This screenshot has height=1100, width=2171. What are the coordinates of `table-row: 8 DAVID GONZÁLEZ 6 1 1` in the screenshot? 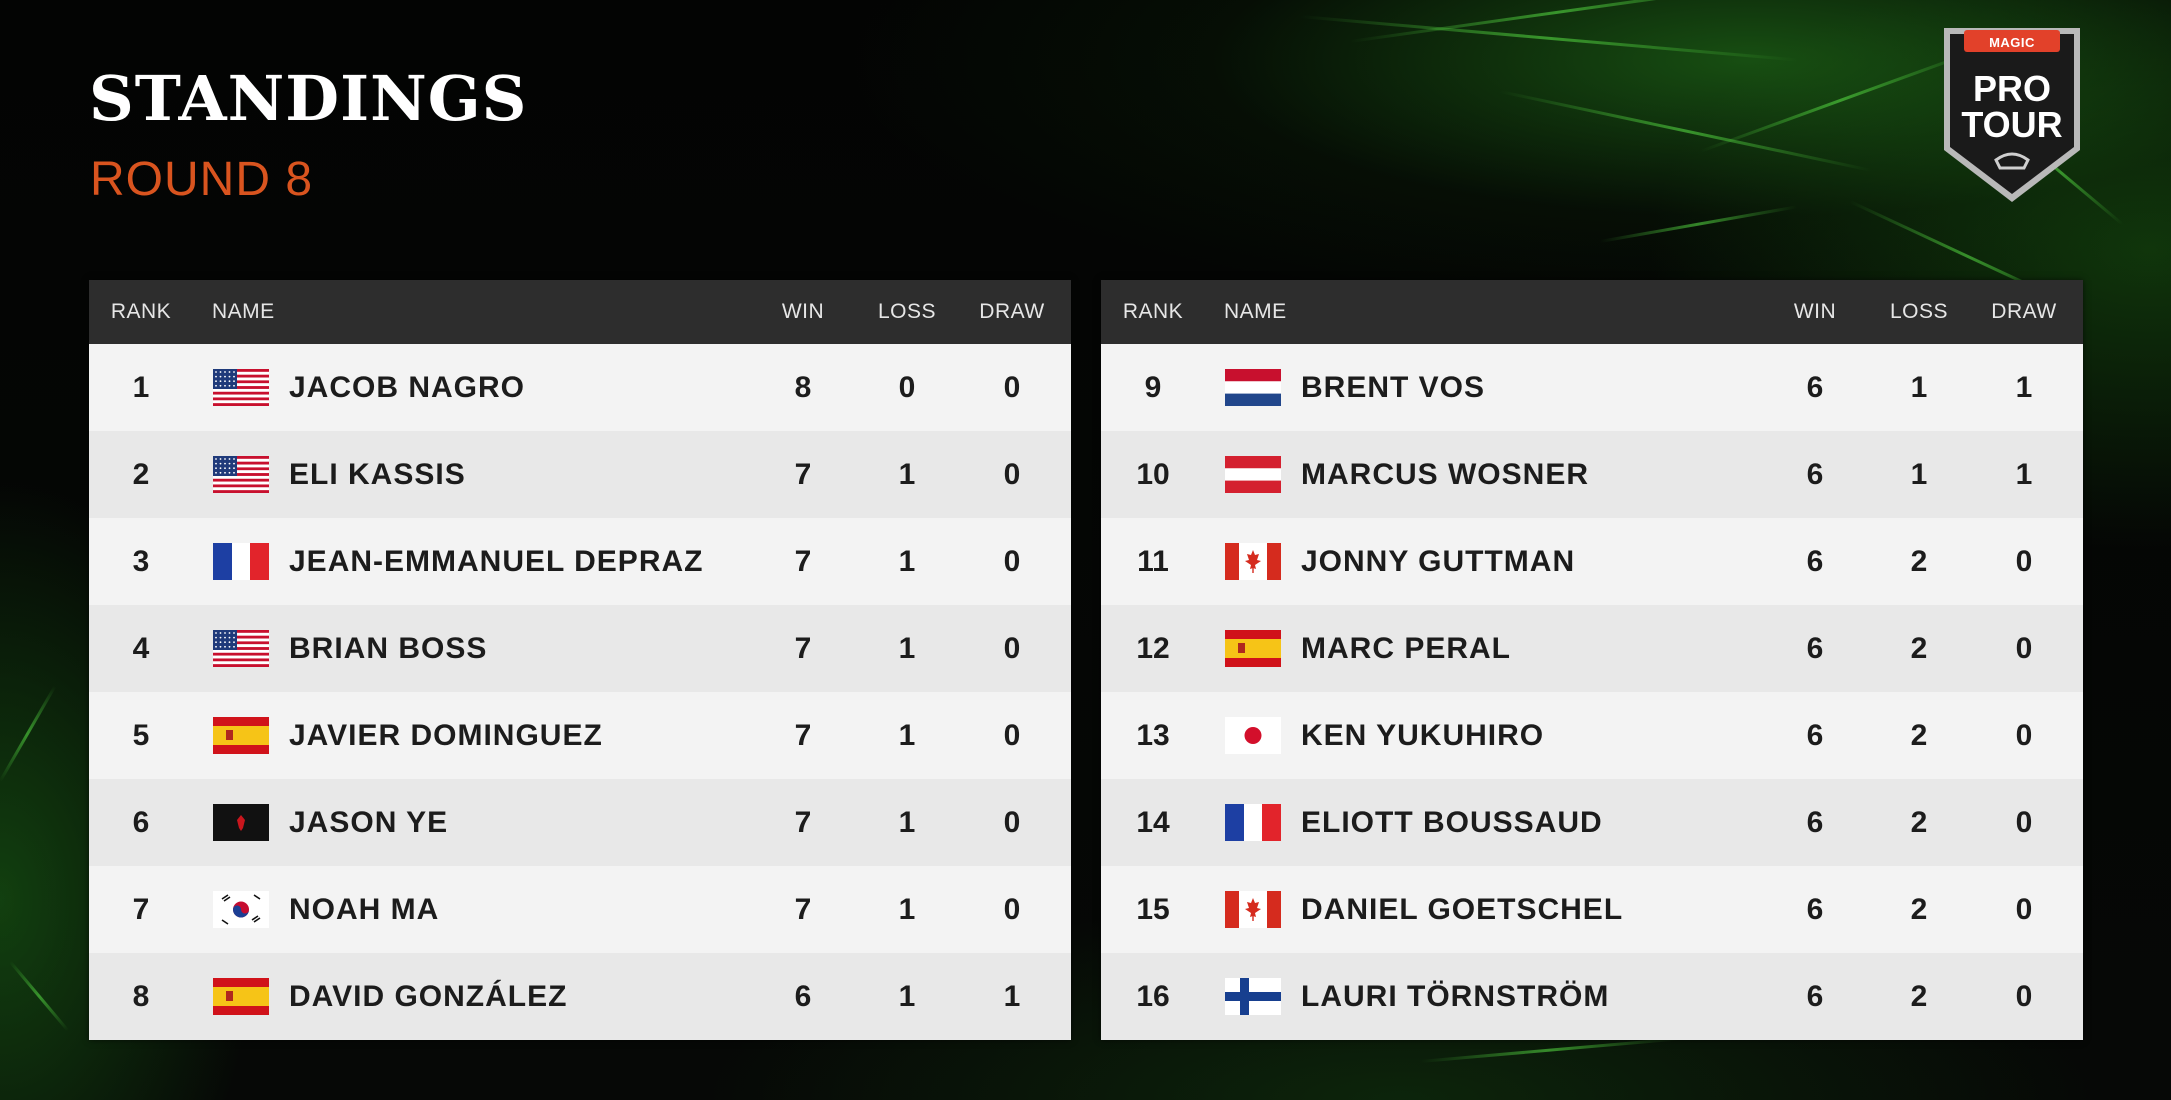 It's located at (580, 996).